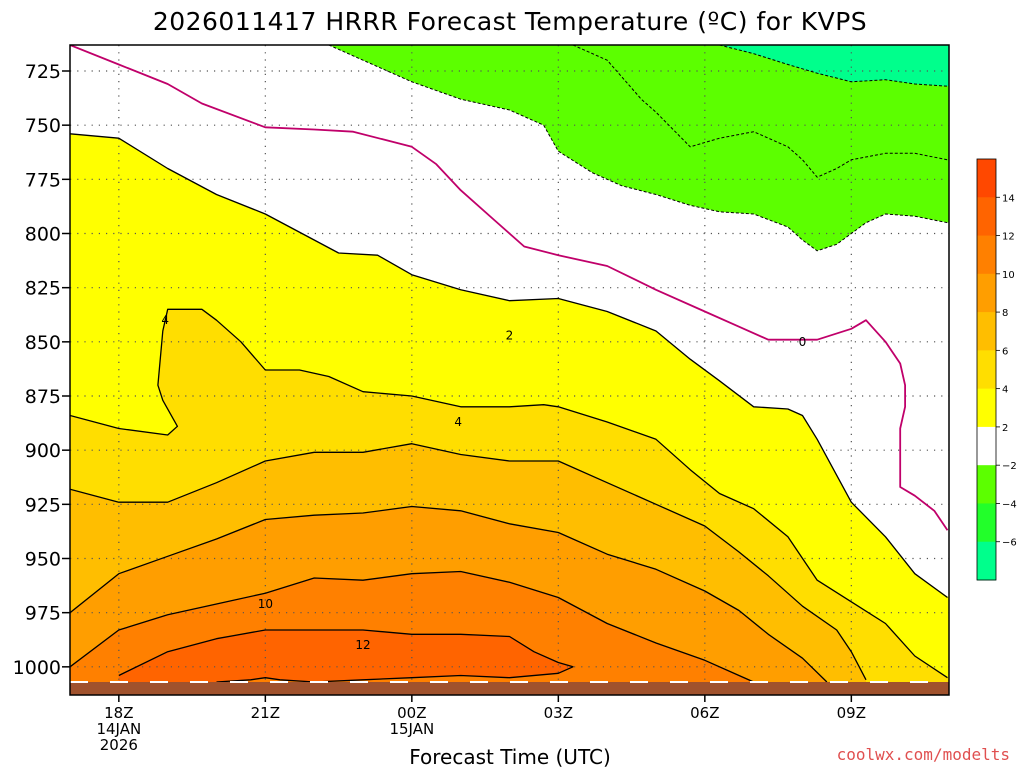 The height and width of the screenshot is (768, 1024). I want to click on colorbar-tick-label-8: 8, so click(1005, 313).